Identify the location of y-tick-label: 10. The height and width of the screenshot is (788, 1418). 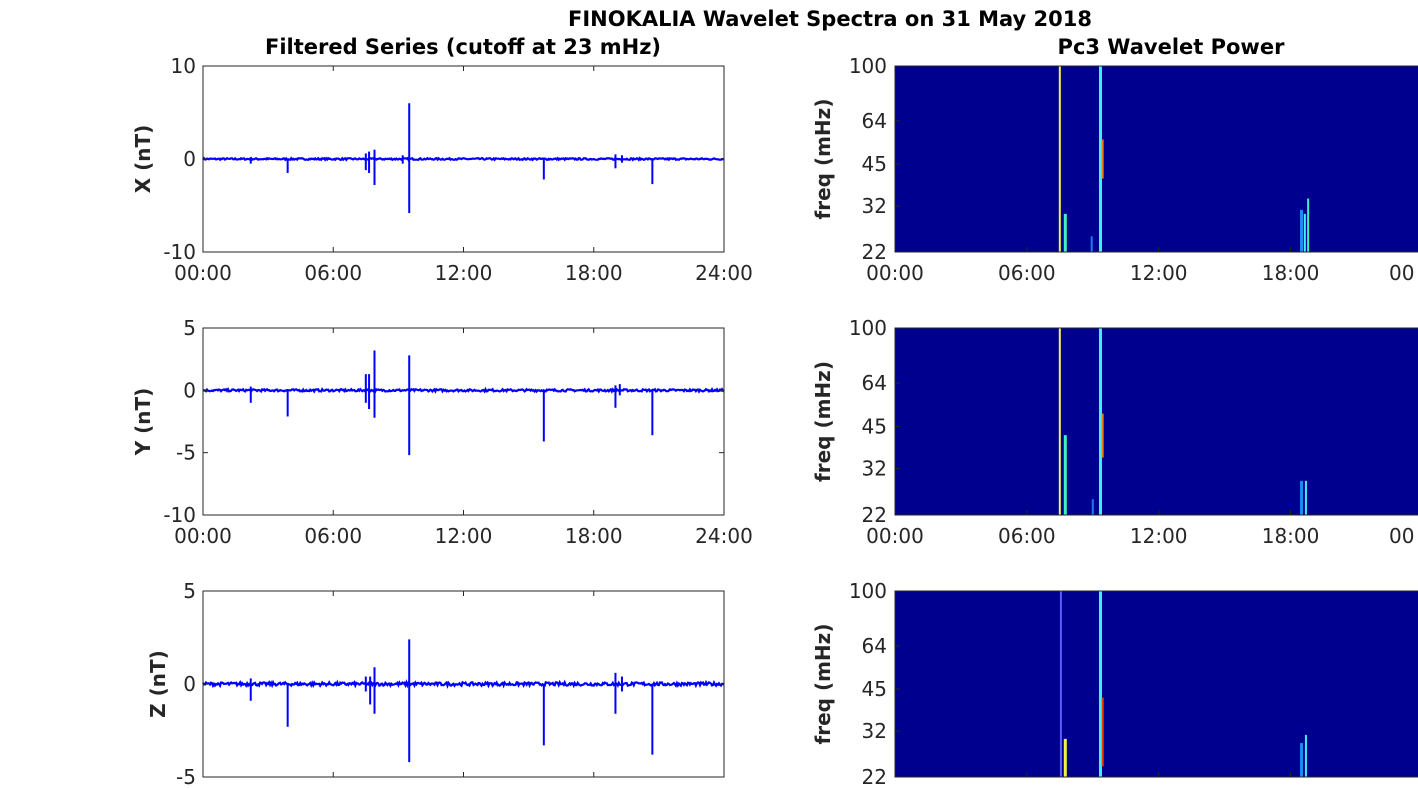
(183, 66).